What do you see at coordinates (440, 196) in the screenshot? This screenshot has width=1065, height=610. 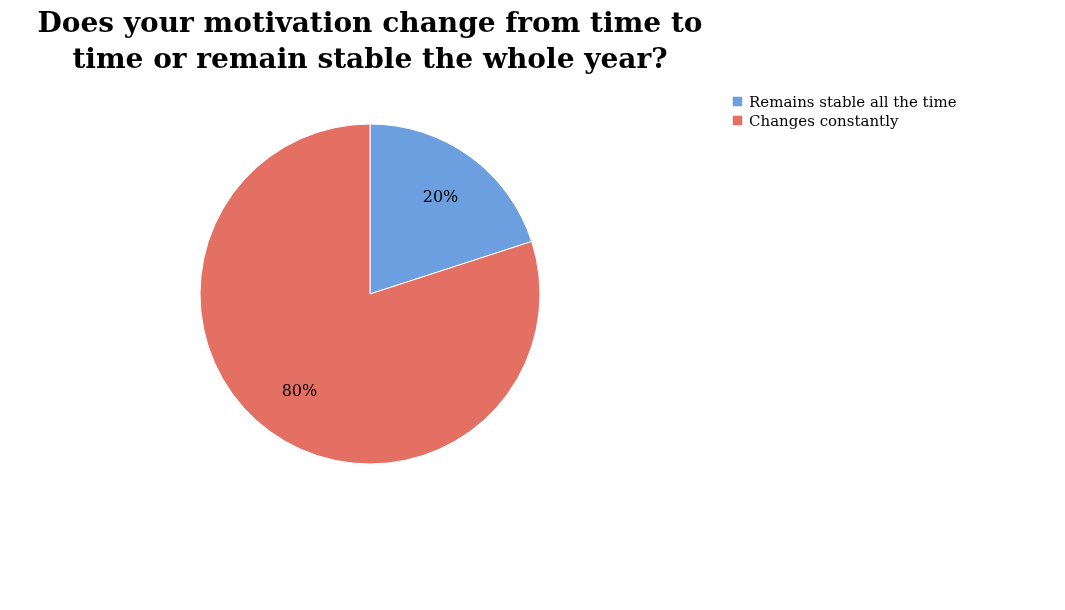 I see `data-label: 20%` at bounding box center [440, 196].